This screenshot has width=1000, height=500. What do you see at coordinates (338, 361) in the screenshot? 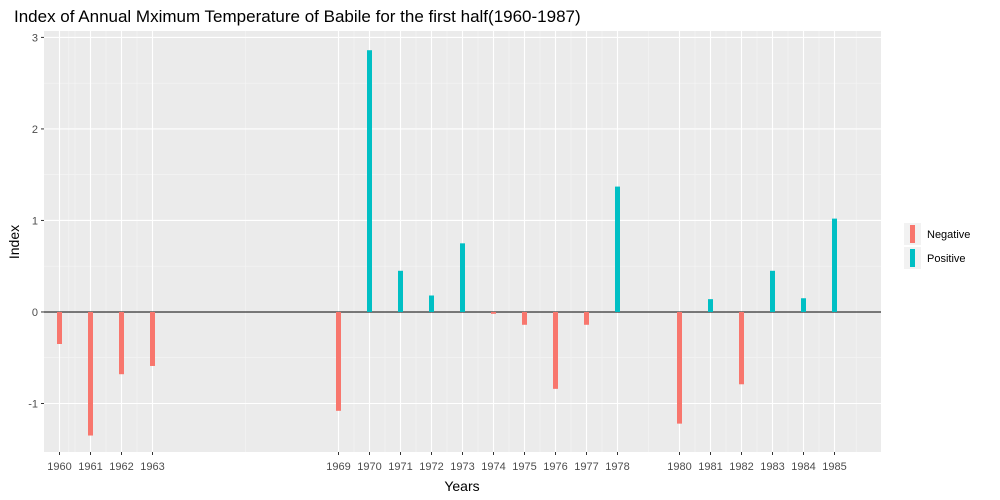
I see `bar-1969` at bounding box center [338, 361].